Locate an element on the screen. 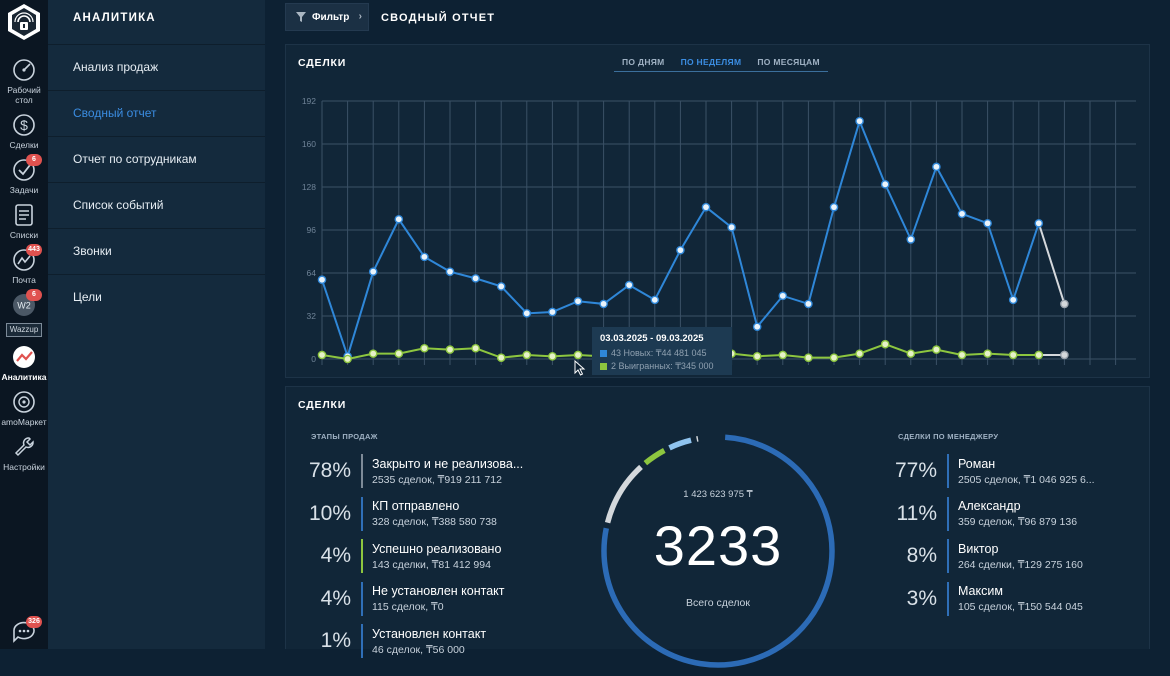 Image resolution: width=1170 pixels, height=676 pixels. stat-percent: 11% is located at coordinates (914, 514).